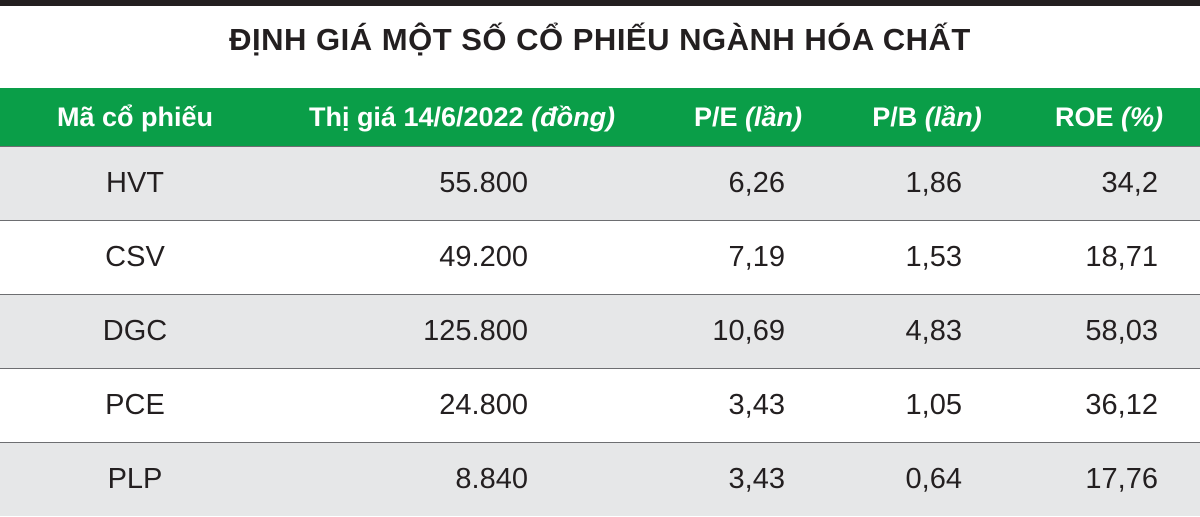 The height and width of the screenshot is (517, 1200). Describe the element at coordinates (483, 257) in the screenshot. I see `table-cell: 49.200` at that location.